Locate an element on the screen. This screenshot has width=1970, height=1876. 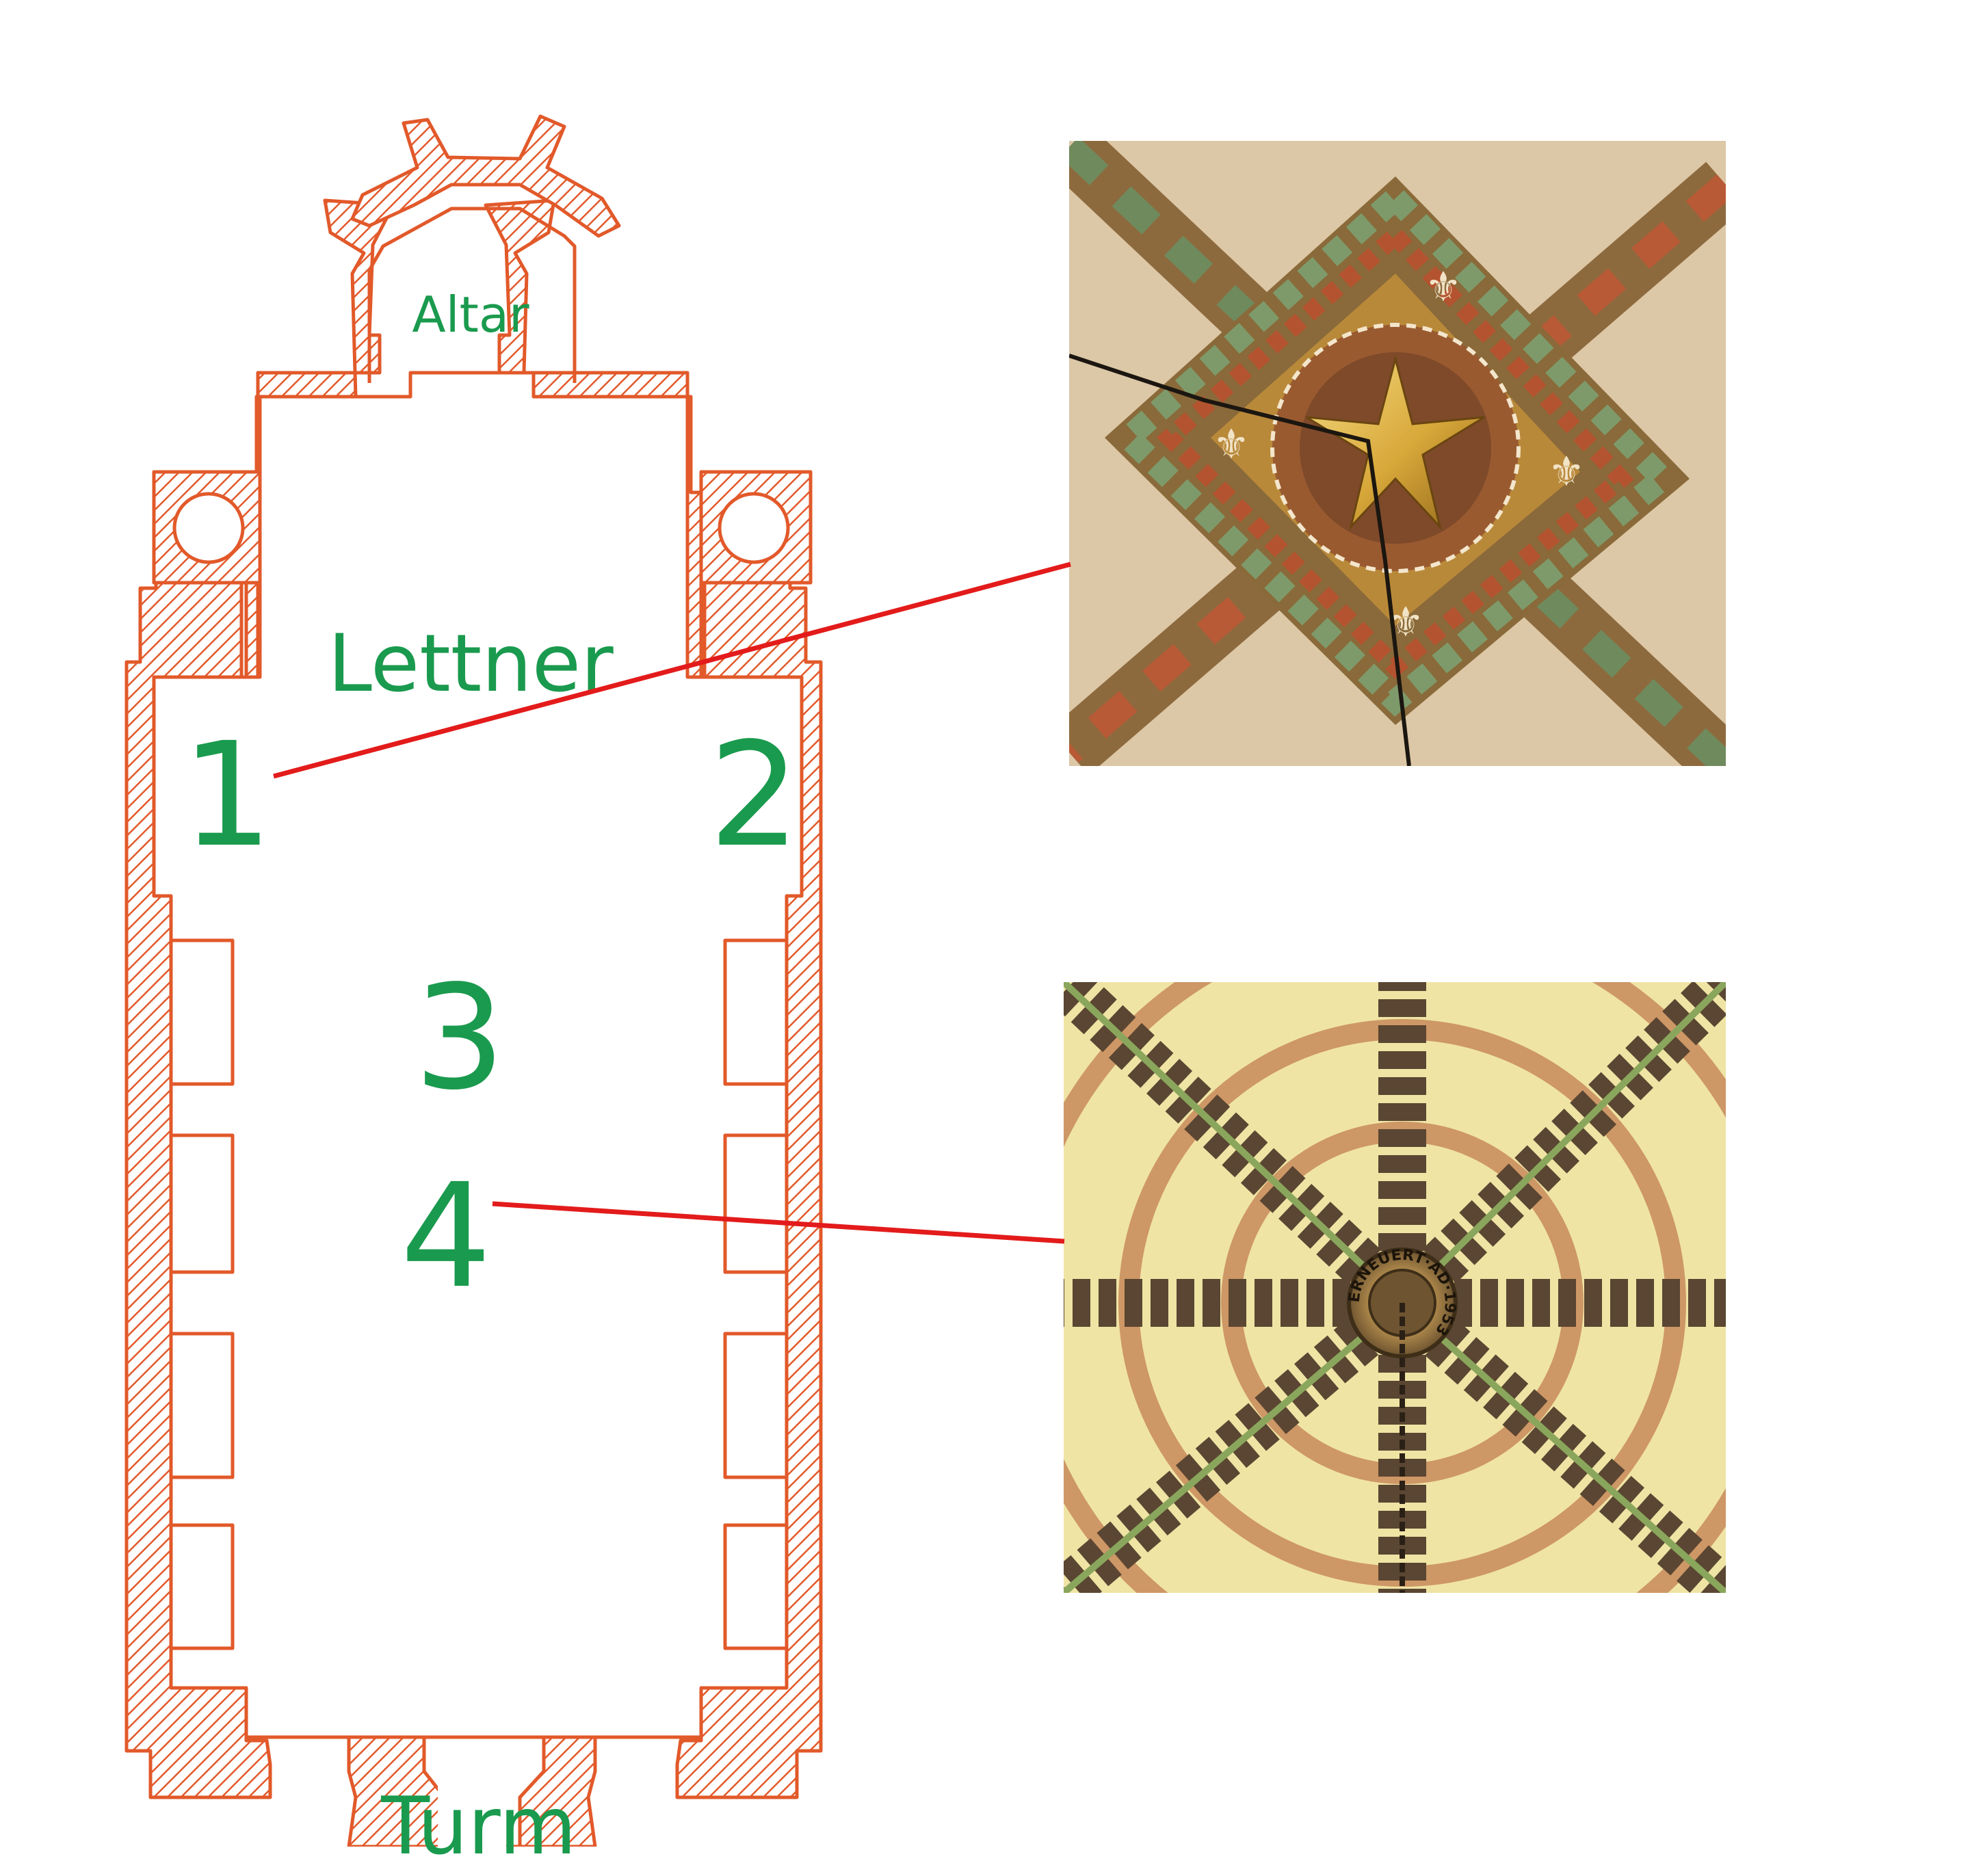
apse-crown is located at coordinates (485, 176).